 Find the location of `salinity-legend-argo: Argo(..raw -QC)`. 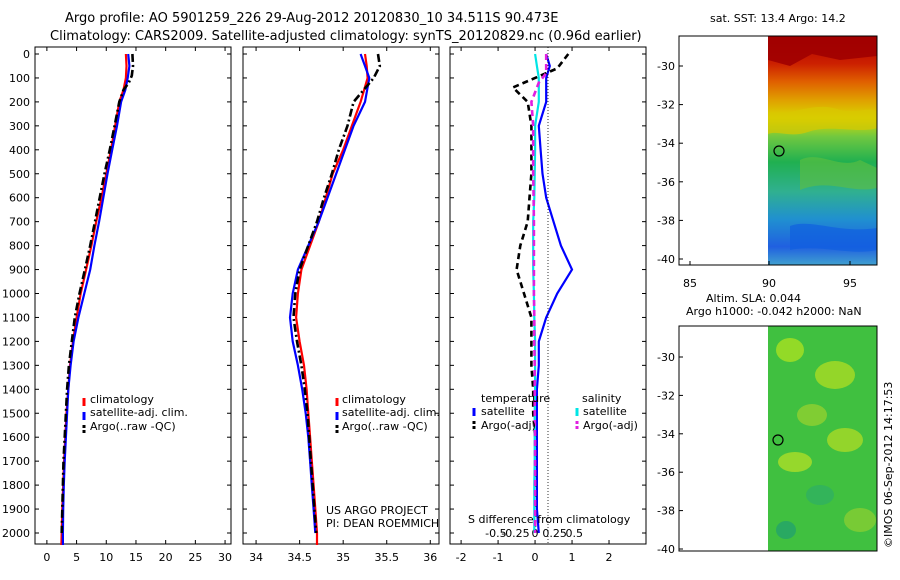

salinity-legend-argo: Argo(..raw -QC) is located at coordinates (385, 426).